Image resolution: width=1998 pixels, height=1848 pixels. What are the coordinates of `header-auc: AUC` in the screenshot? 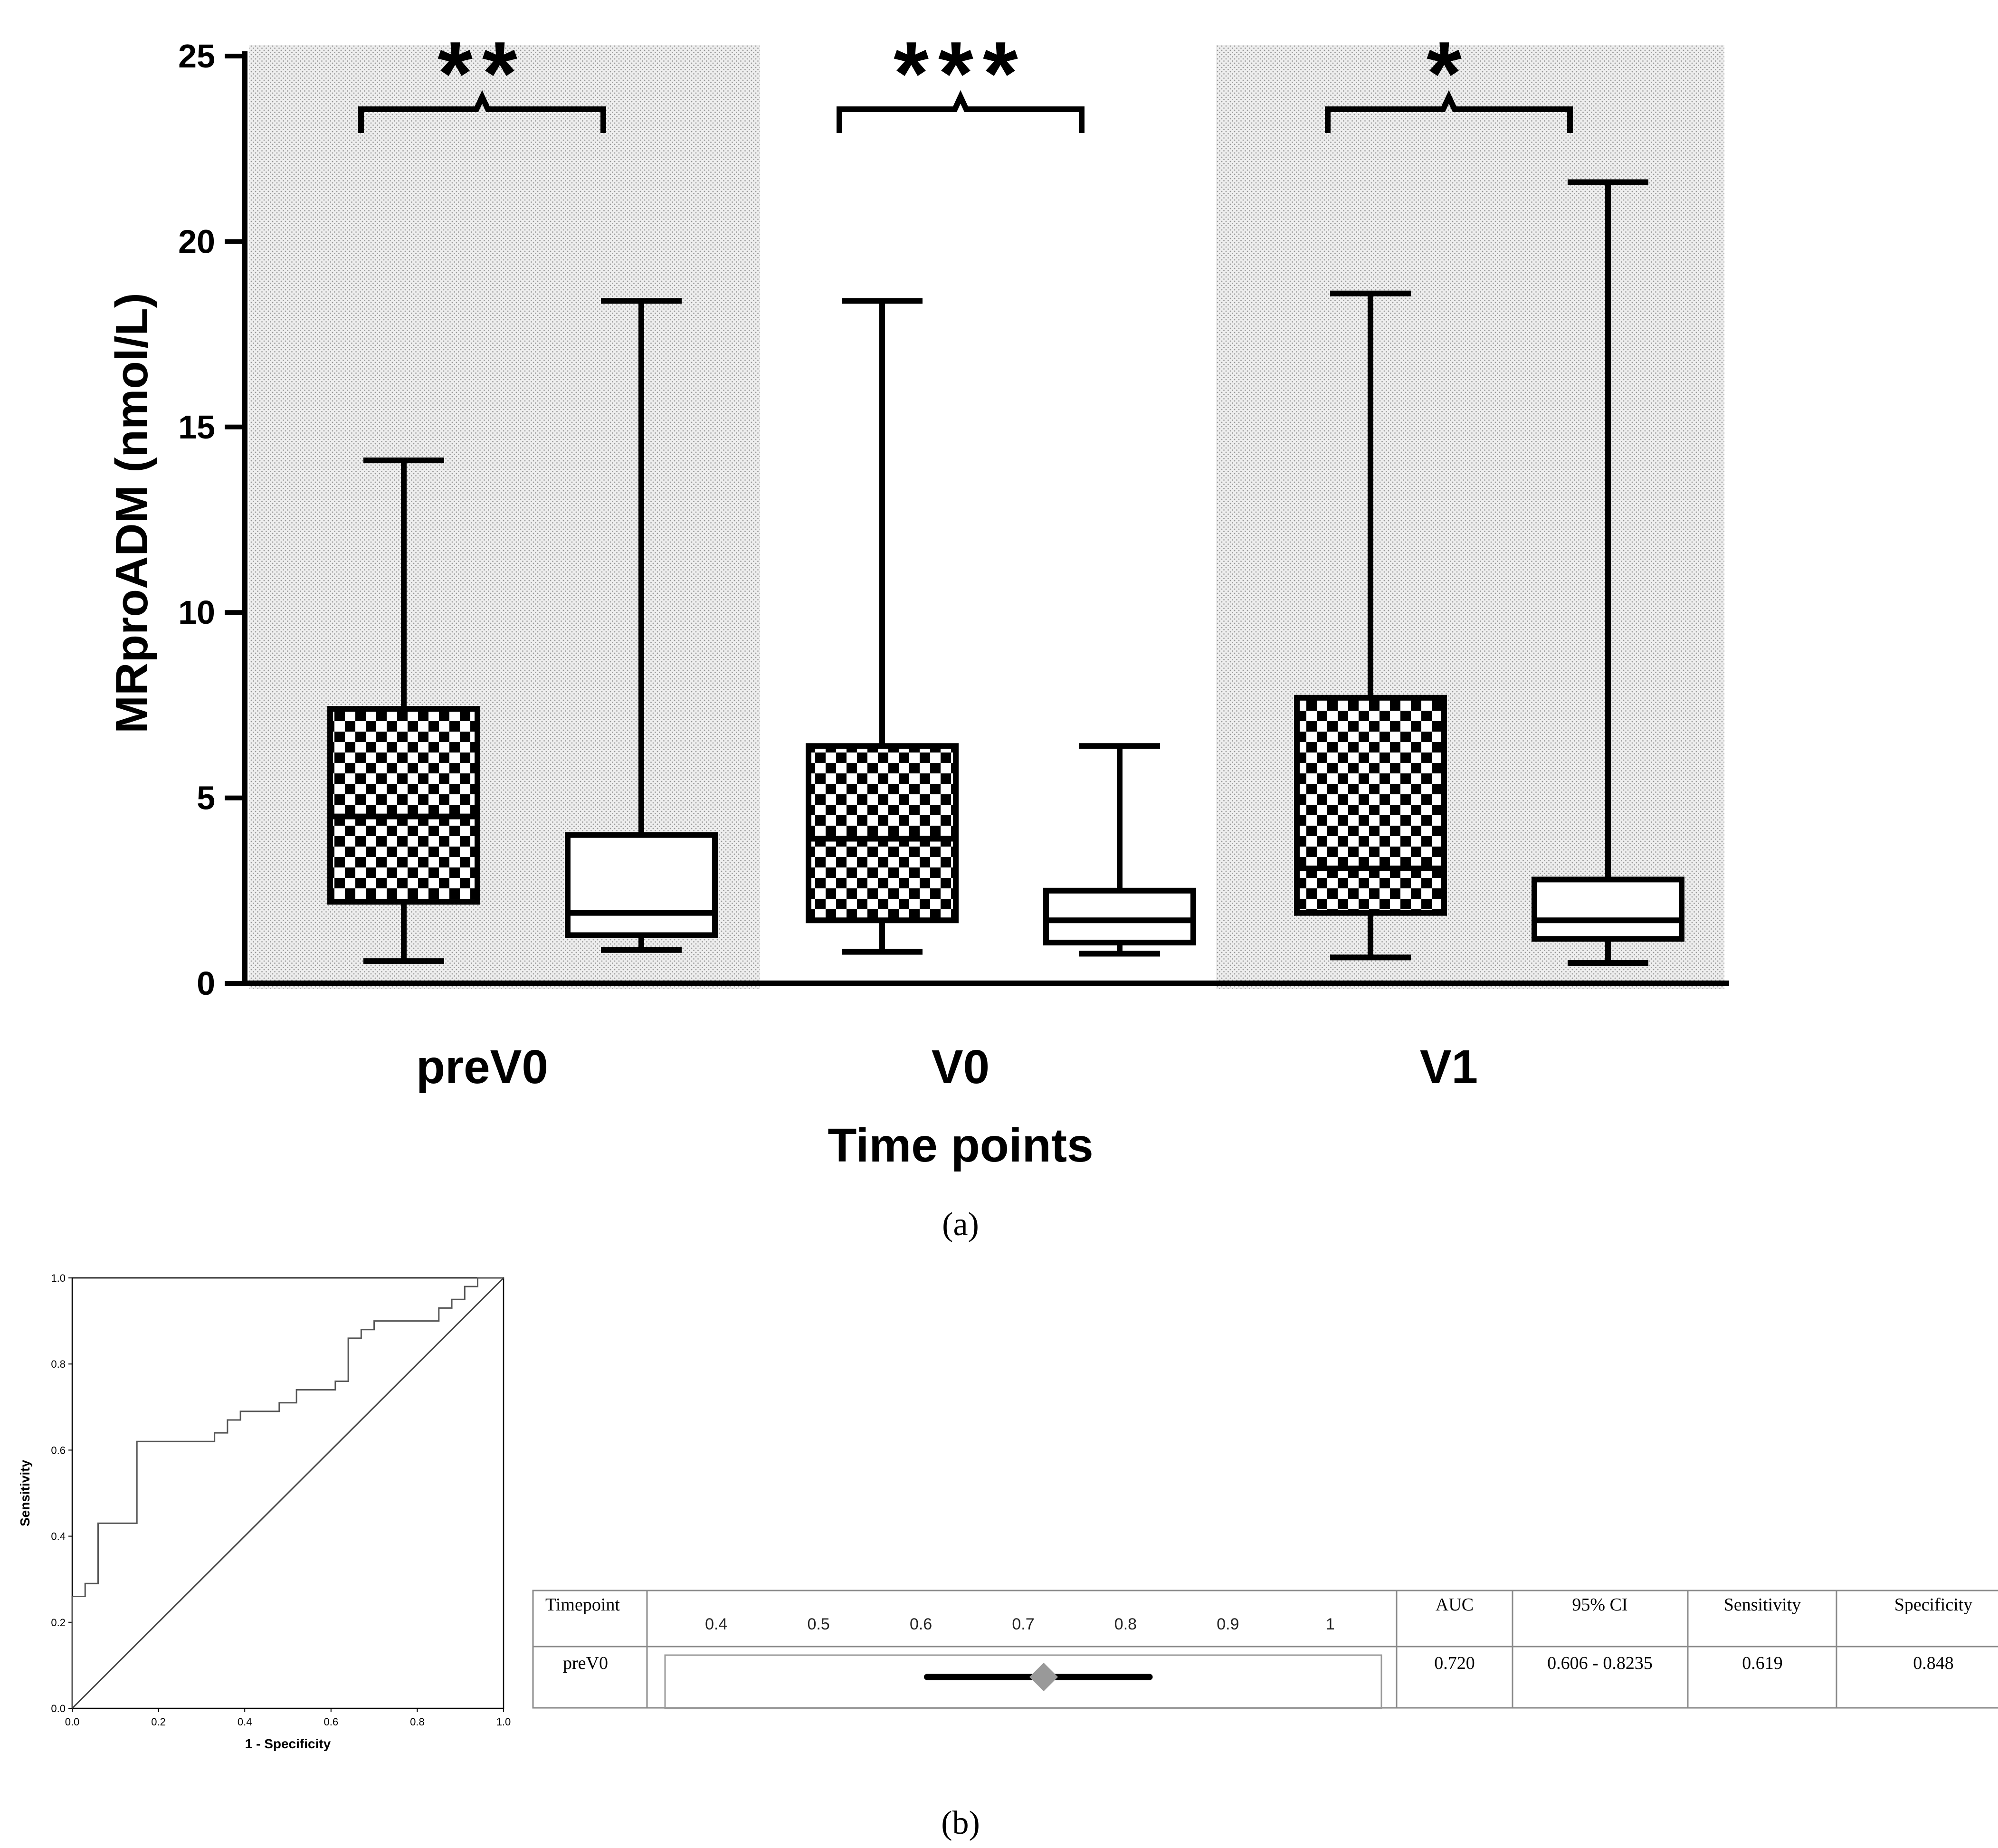 It's located at (1455, 1605).